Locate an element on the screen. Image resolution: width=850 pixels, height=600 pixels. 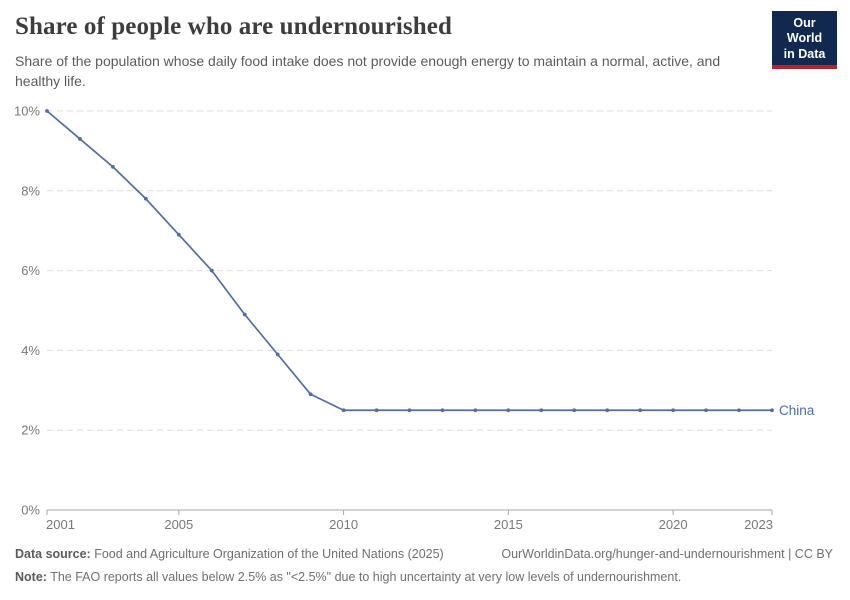
owid-logo-line2: in Data is located at coordinates (804, 53).